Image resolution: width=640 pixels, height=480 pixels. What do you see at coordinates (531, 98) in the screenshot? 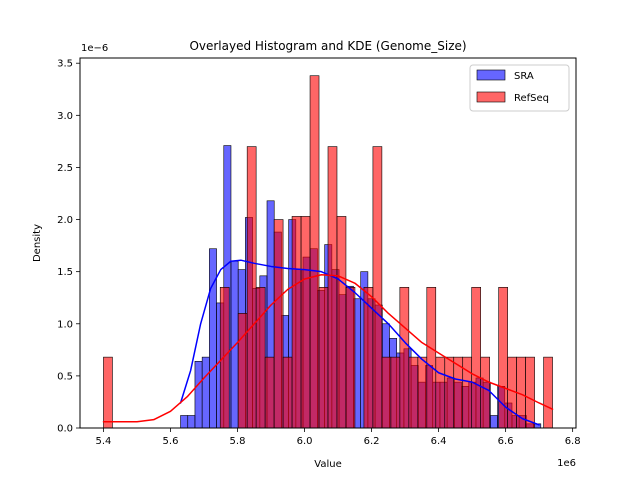
I see `legend-label-refseq: RefSeq` at bounding box center [531, 98].